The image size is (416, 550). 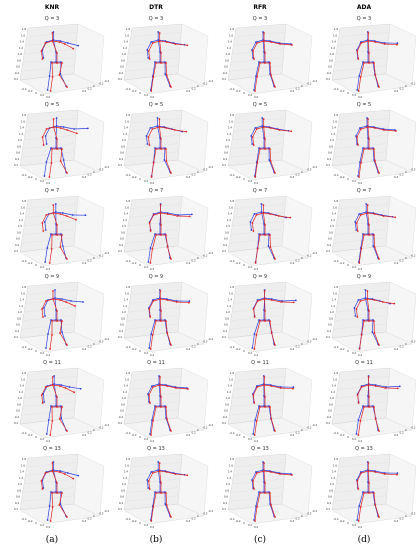 What do you see at coordinates (260, 540) in the screenshot?
I see `panel-label: (c)` at bounding box center [260, 540].